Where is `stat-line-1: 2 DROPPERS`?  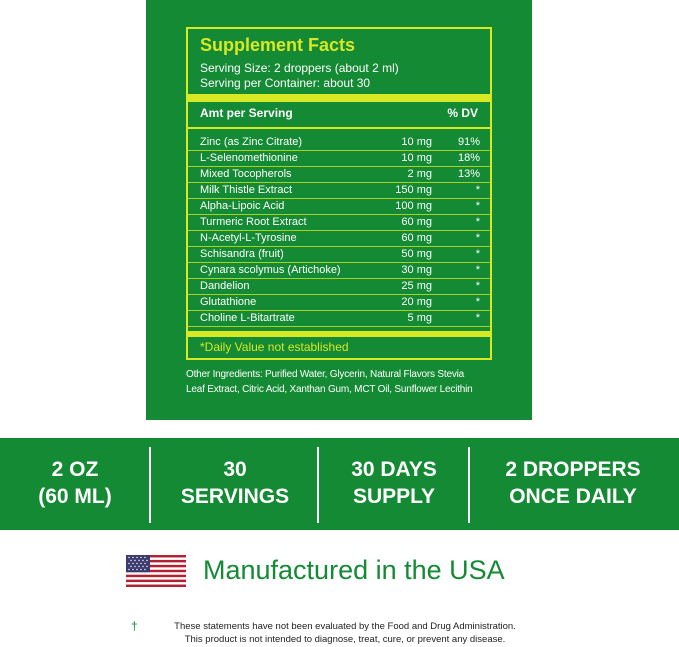
stat-line-1: 2 DROPPERS is located at coordinates (573, 469).